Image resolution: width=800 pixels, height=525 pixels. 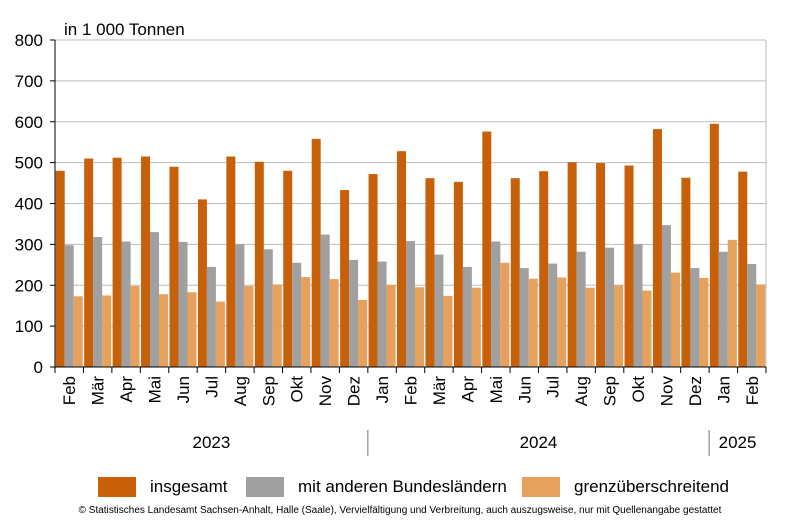 What do you see at coordinates (29, 81) in the screenshot?
I see `y-tick-label: 700` at bounding box center [29, 81].